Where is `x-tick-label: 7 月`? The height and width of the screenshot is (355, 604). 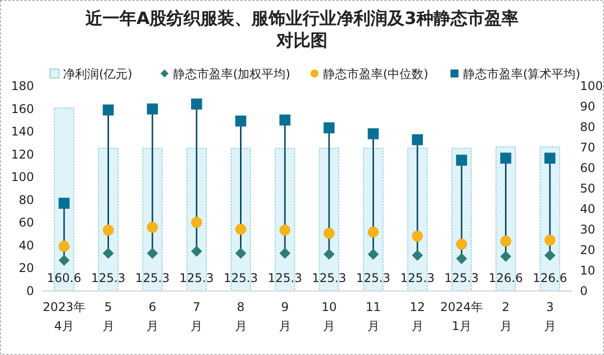 x-tick-label: 7 月 is located at coordinates (196, 316).